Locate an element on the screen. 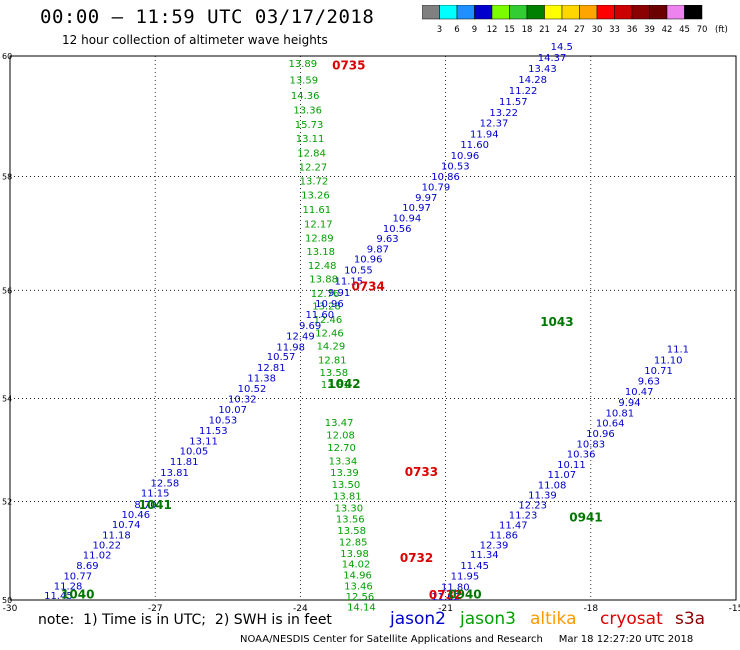 The image size is (740, 650). wave-height-label: 10.11 is located at coordinates (571, 465).